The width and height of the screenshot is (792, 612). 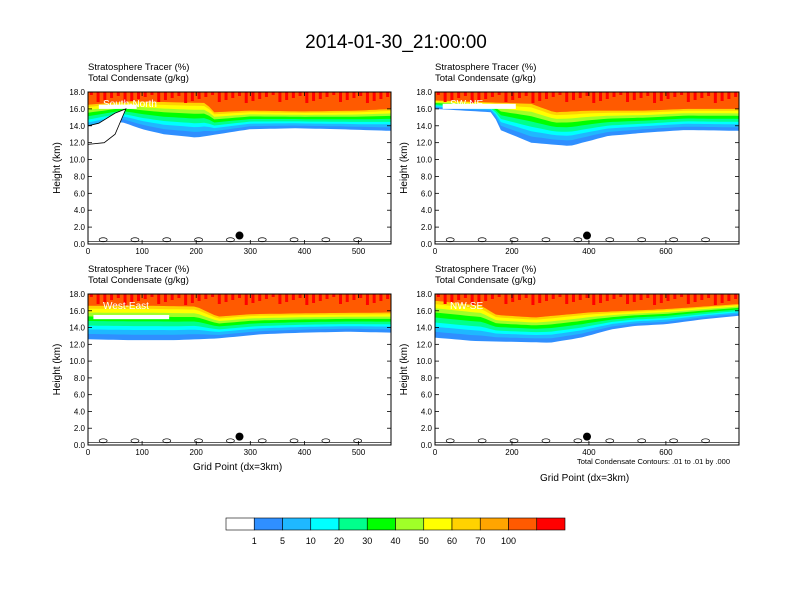 What do you see at coordinates (197, 251) in the screenshot?
I see `x-tick-label: 200` at bounding box center [197, 251].